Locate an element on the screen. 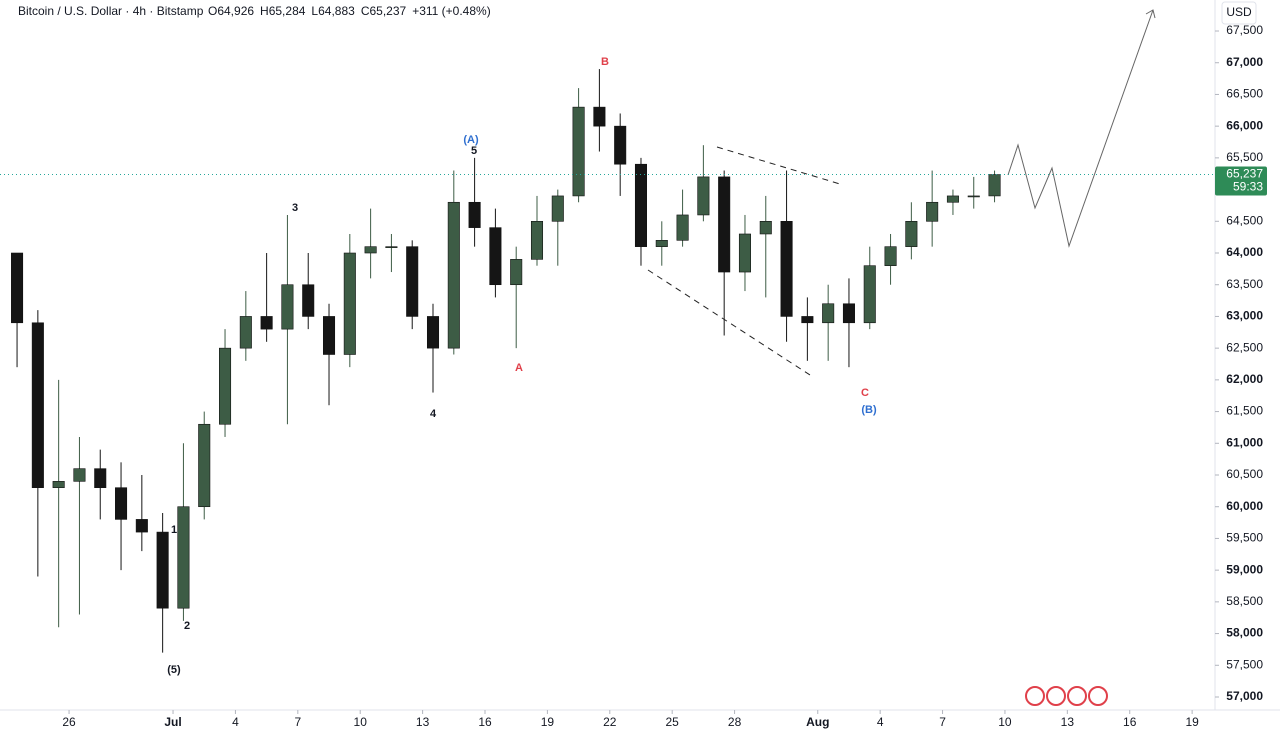 This screenshot has width=1280, height=742. wave-label: (A) is located at coordinates (471, 140).